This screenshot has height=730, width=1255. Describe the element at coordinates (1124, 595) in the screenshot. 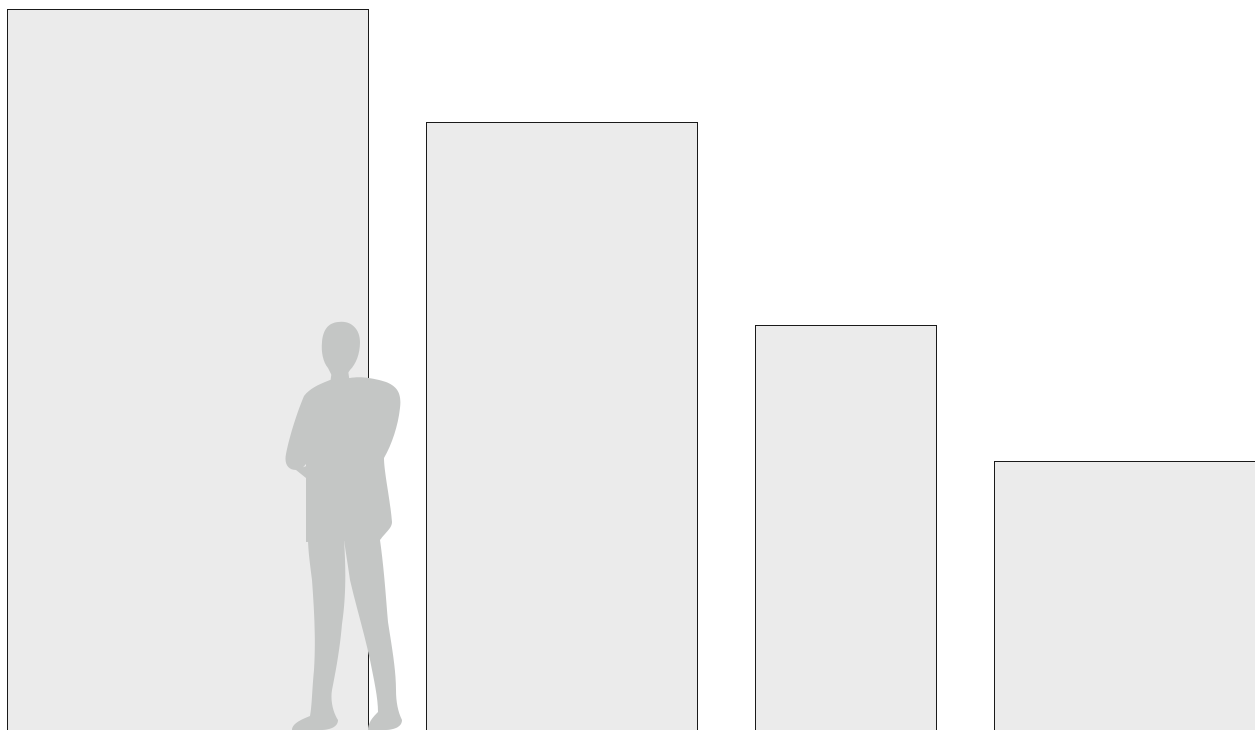

I see `panel-short` at that location.